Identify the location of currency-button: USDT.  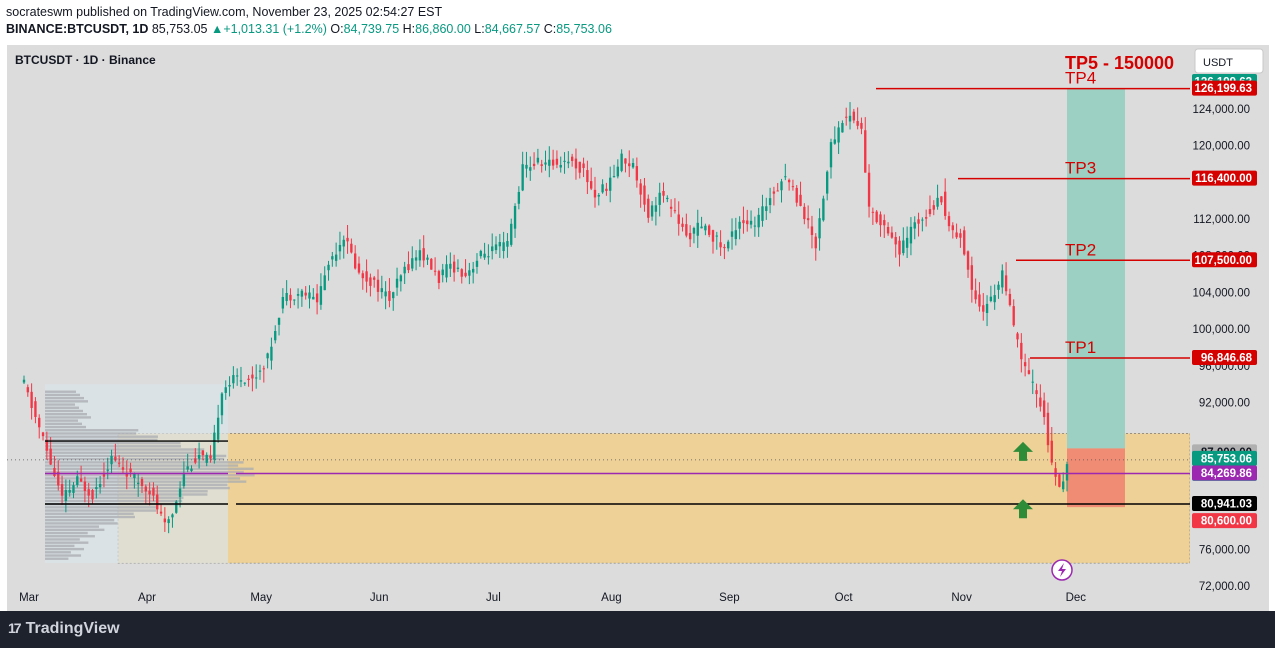
(1229, 61).